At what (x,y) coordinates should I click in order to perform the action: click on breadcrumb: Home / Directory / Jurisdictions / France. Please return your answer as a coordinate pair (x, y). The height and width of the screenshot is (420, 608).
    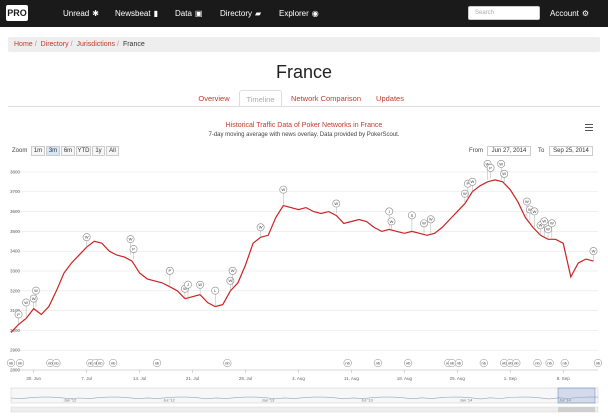
    Looking at the image, I should click on (304, 44).